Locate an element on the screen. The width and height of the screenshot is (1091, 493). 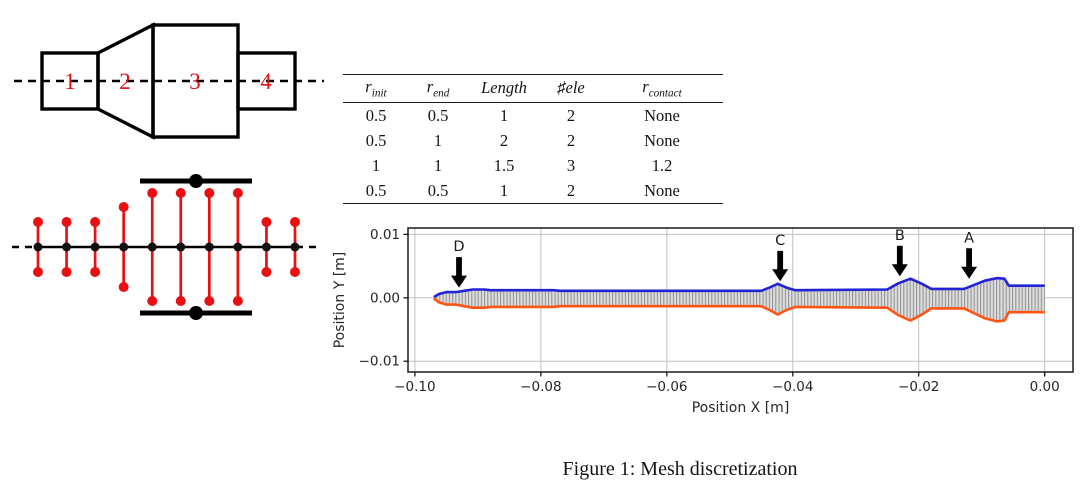
col-header: rend is located at coordinates (438, 89).